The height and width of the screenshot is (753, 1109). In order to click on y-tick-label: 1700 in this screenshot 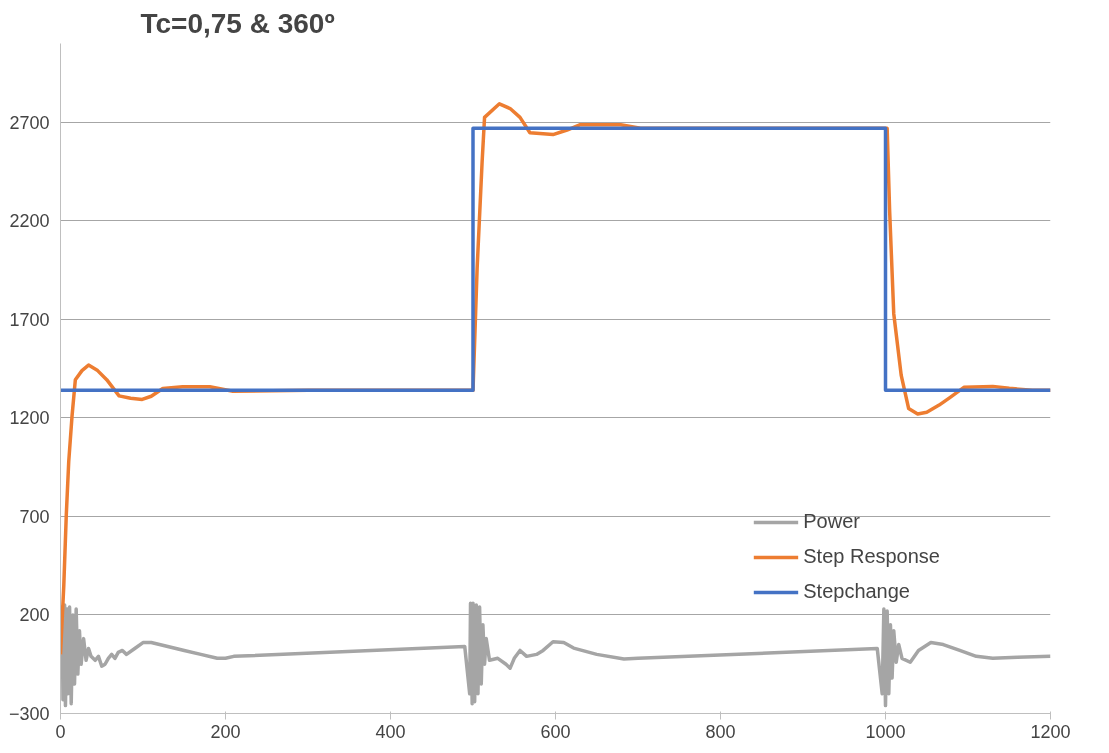, I will do `click(29, 319)`.